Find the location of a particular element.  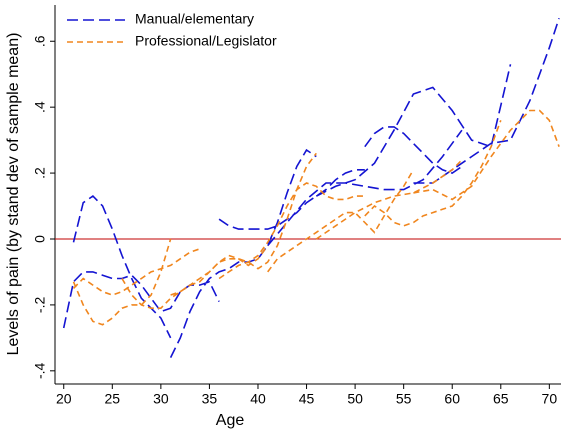

y-tick-label: .2 is located at coordinates (40, 173).